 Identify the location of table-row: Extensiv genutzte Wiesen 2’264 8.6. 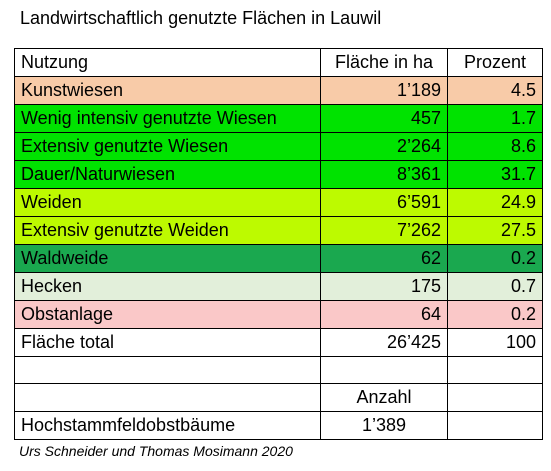
(278, 146).